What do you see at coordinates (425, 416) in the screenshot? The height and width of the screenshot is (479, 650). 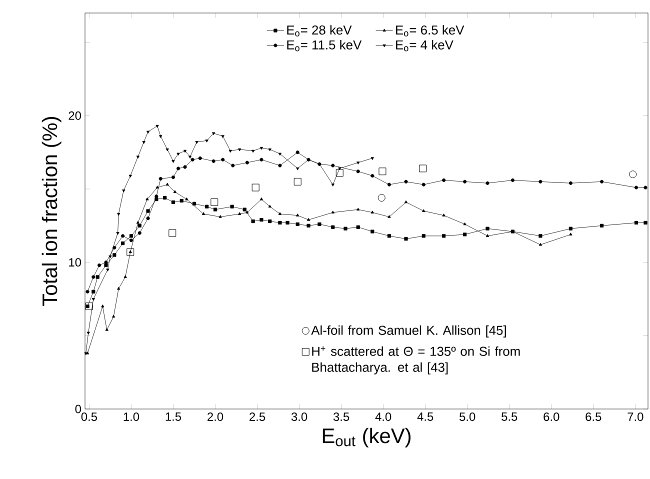 I see `x-tick-label: 4.5` at bounding box center [425, 416].